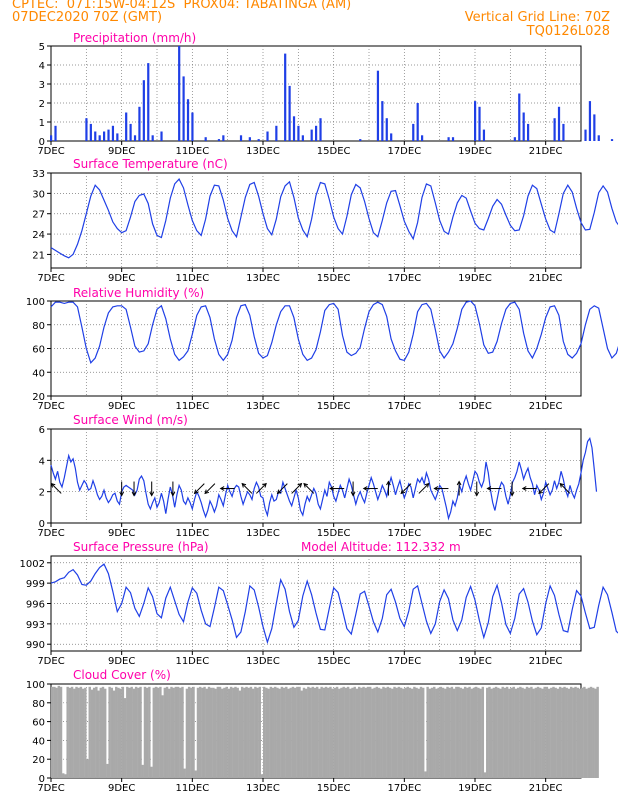 Image resolution: width=618 pixels, height=800 pixels. I want to click on x-tick-label: 7DEC, so click(50, 788).